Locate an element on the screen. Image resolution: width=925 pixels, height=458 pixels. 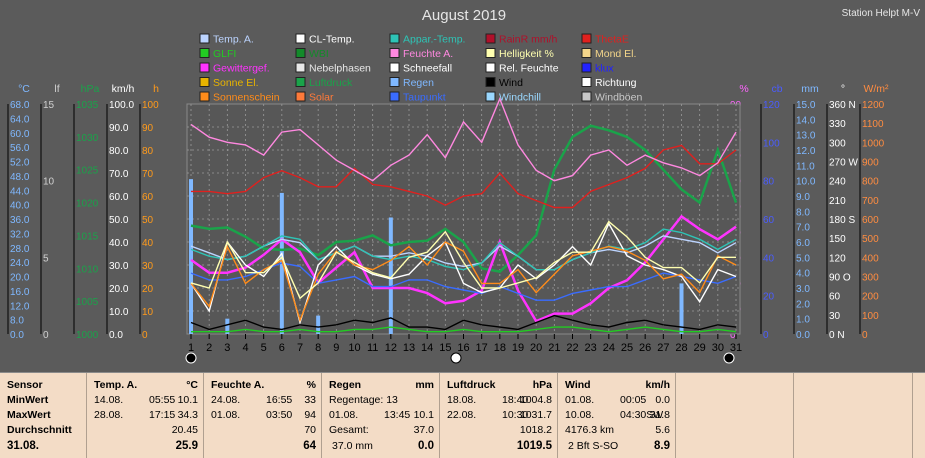
legend-item-4-3: Rel. Feuchte is located at coordinates (529, 69).